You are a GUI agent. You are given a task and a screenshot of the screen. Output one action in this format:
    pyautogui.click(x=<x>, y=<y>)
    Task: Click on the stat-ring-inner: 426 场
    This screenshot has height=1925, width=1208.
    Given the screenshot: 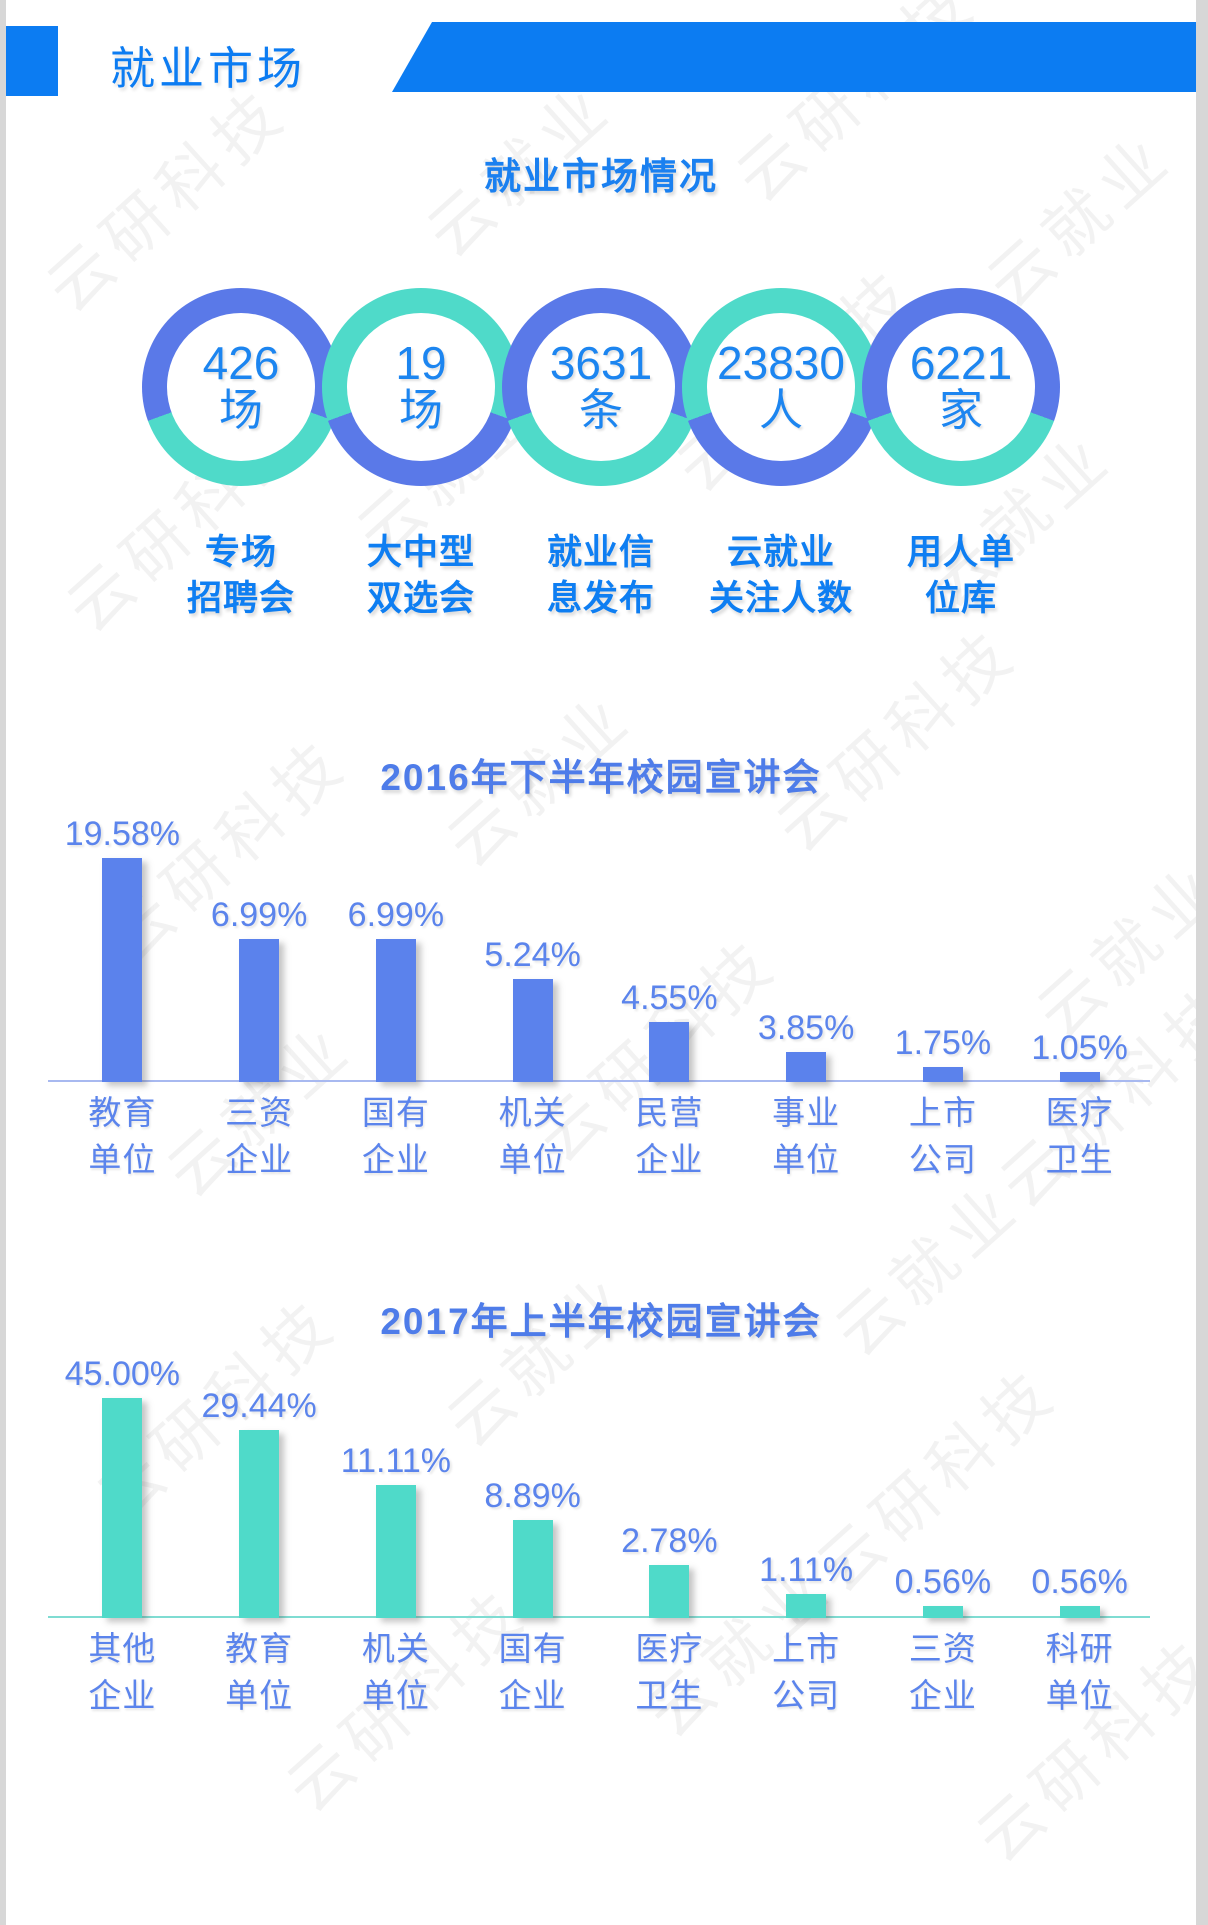 What is the action you would take?
    pyautogui.click(x=241, y=387)
    